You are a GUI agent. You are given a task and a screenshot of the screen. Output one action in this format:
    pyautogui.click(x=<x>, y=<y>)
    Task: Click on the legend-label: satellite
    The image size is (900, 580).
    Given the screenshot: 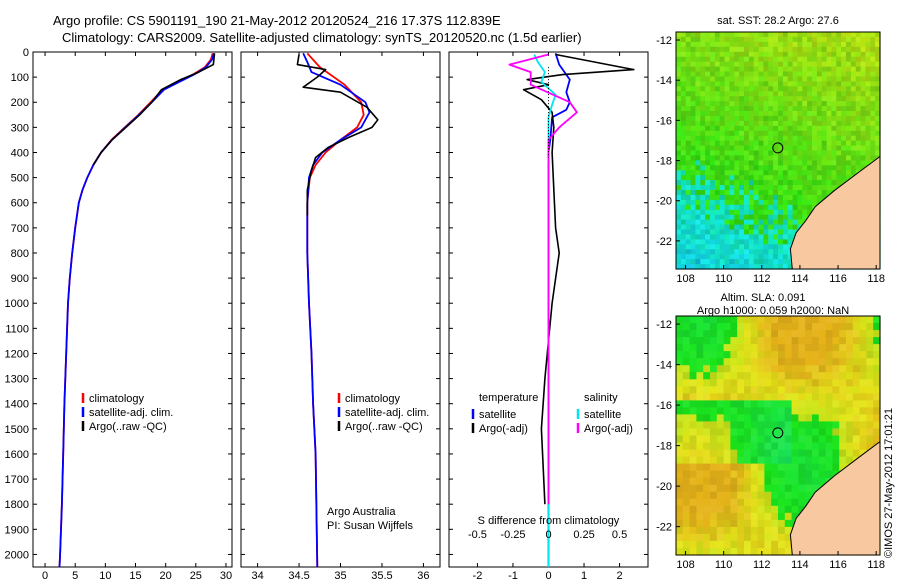 What is the action you would take?
    pyautogui.click(x=602, y=415)
    